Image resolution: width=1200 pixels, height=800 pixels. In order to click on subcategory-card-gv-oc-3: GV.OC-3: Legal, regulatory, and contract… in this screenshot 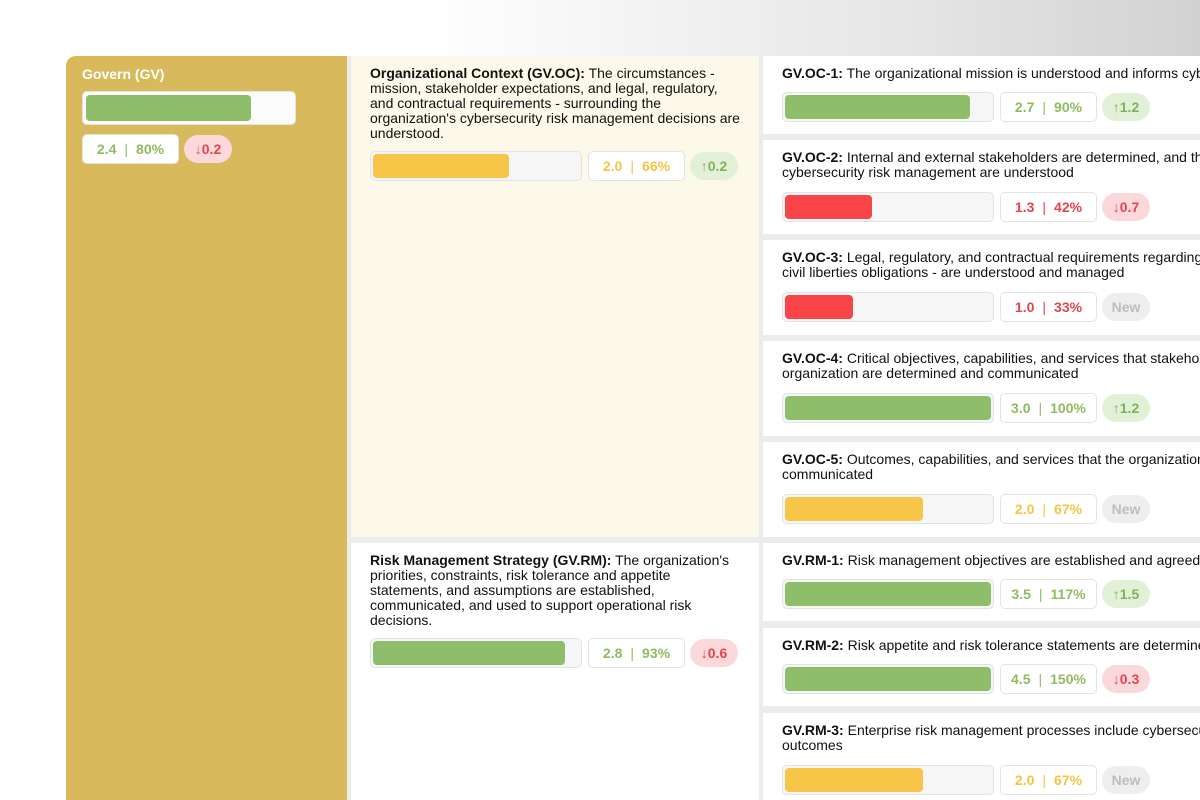, I will do `click(981, 287)`.